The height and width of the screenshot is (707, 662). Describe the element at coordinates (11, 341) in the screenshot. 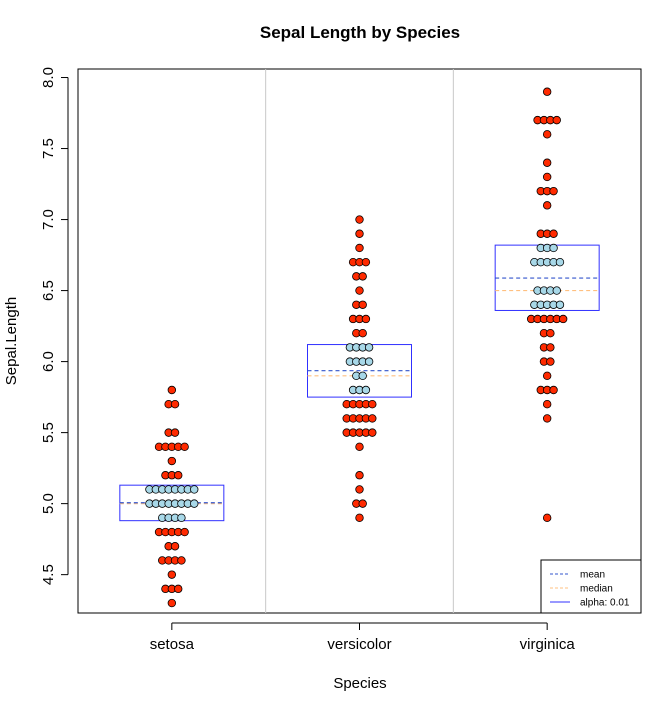

I see `y-axis-label: Sepal.Length` at that location.